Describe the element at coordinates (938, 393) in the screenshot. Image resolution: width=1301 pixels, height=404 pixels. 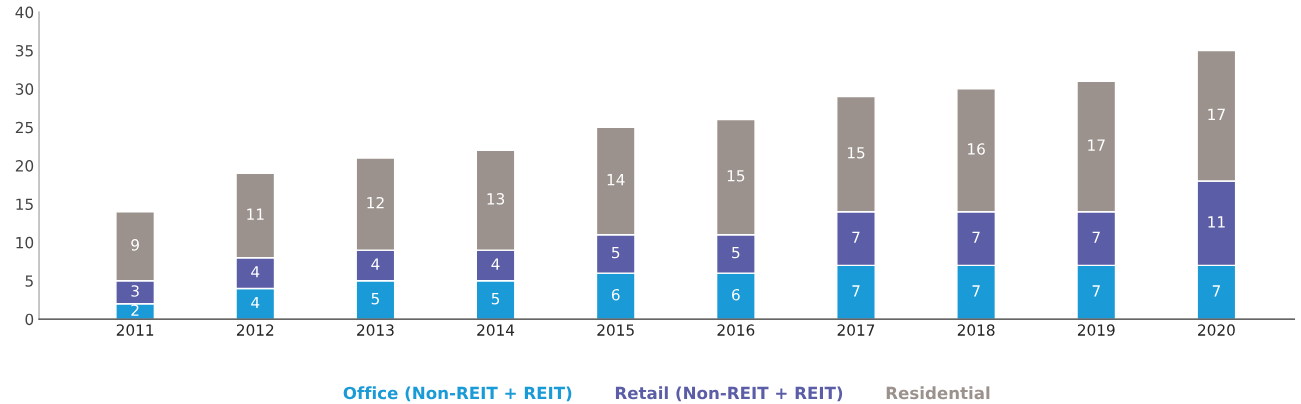
I see `text: Residential` at that location.